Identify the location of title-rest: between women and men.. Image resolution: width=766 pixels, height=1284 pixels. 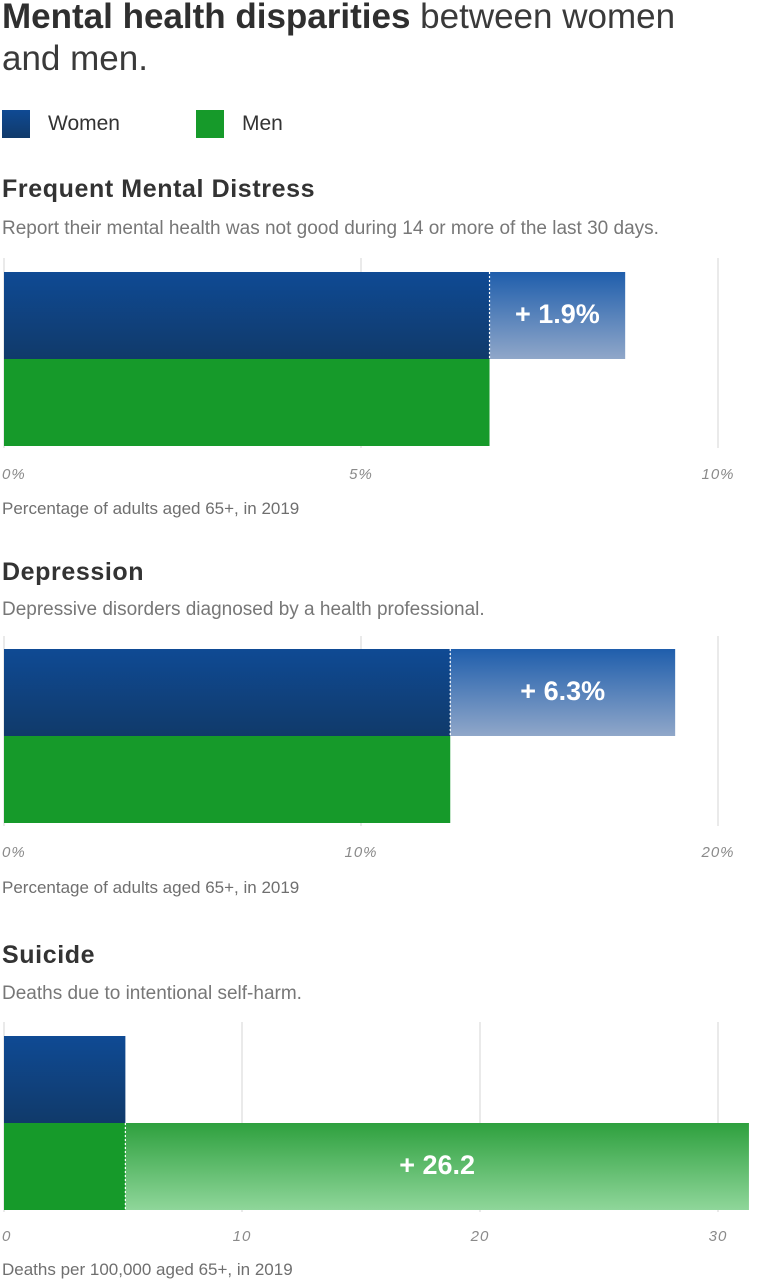
(339, 39).